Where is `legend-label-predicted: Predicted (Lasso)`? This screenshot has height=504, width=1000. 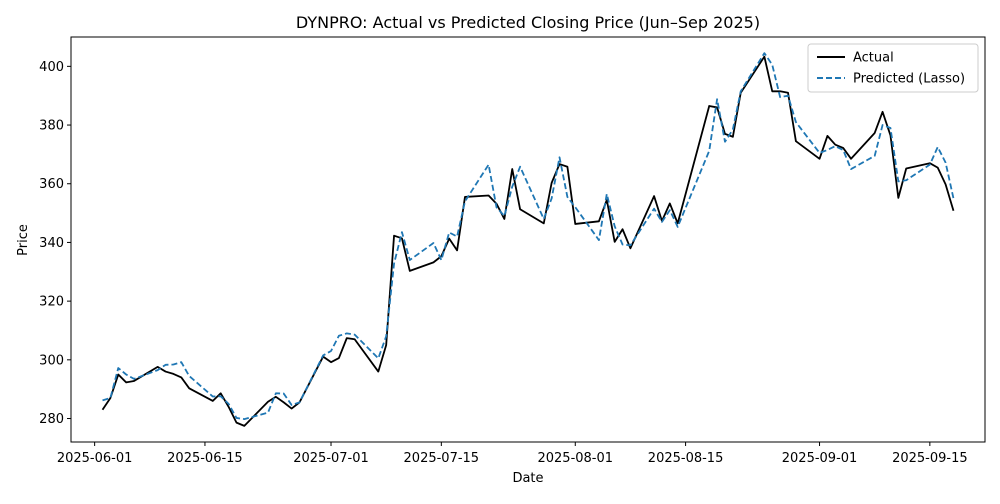 legend-label-predicted: Predicted (Lasso) is located at coordinates (909, 79).